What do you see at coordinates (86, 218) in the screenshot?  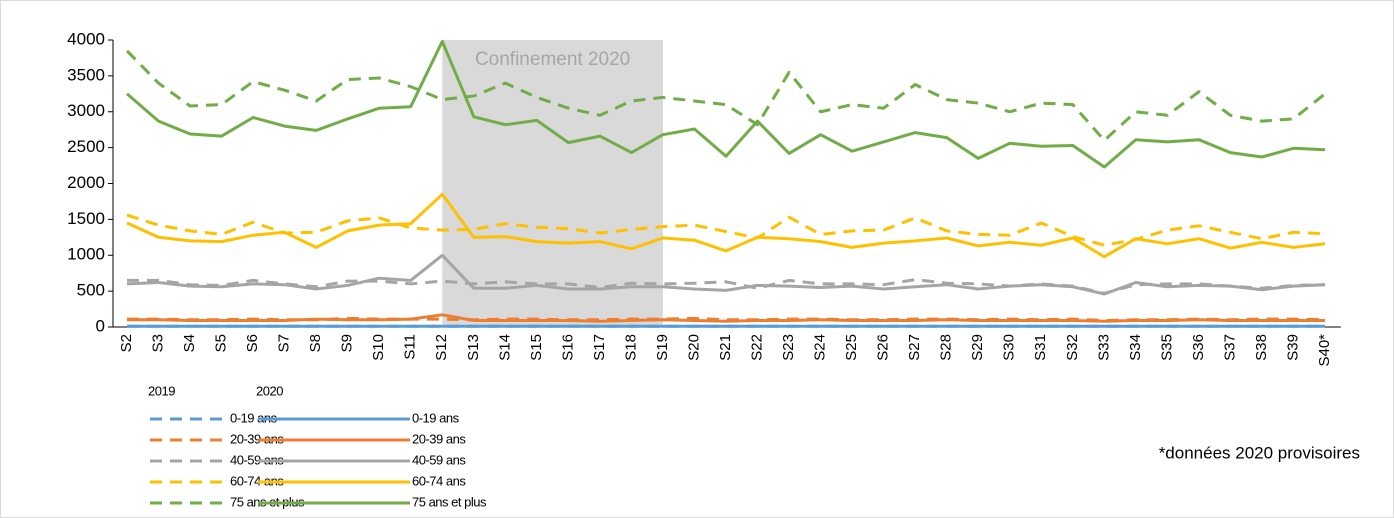 I see `y-tick-label: 1500` at bounding box center [86, 218].